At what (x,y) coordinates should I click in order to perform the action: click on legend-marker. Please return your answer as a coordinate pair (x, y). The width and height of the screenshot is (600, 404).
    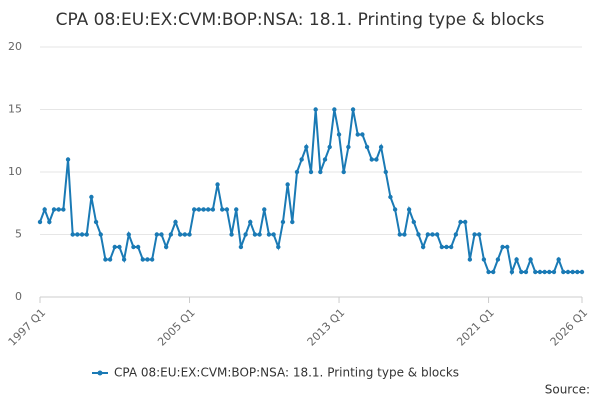
    Looking at the image, I should click on (100, 373).